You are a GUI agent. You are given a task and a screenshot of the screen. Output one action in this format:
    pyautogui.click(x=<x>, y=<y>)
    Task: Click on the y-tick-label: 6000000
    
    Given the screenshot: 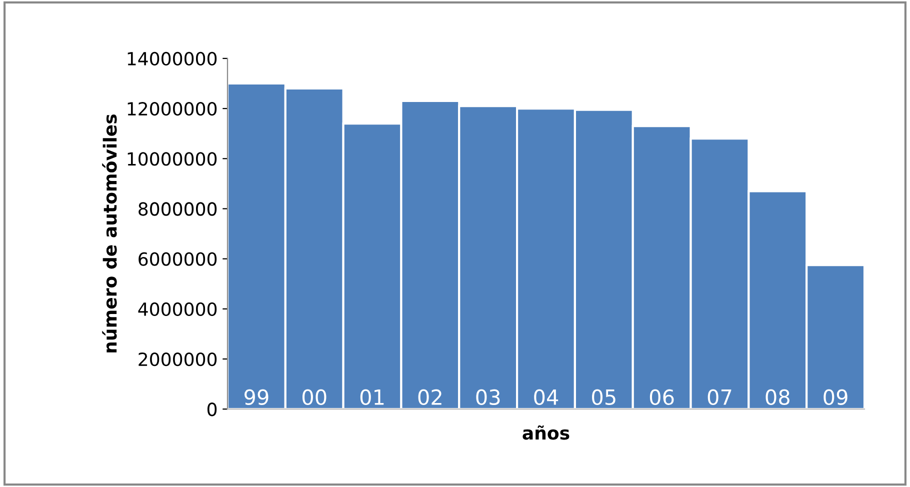 What is the action you would take?
    pyautogui.click(x=177, y=259)
    